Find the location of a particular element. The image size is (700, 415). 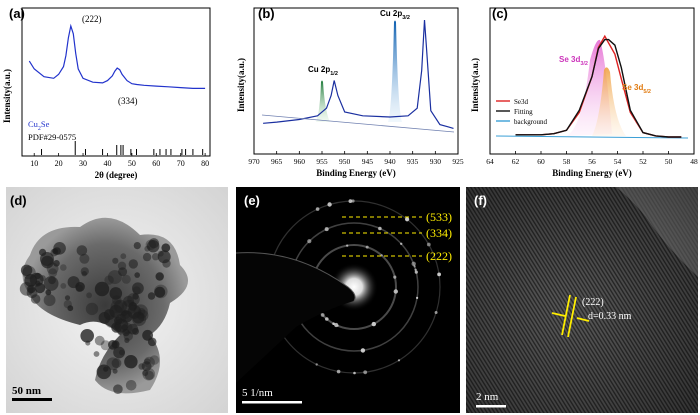

panel-a-xtick-label: 60 is located at coordinates (156, 163).